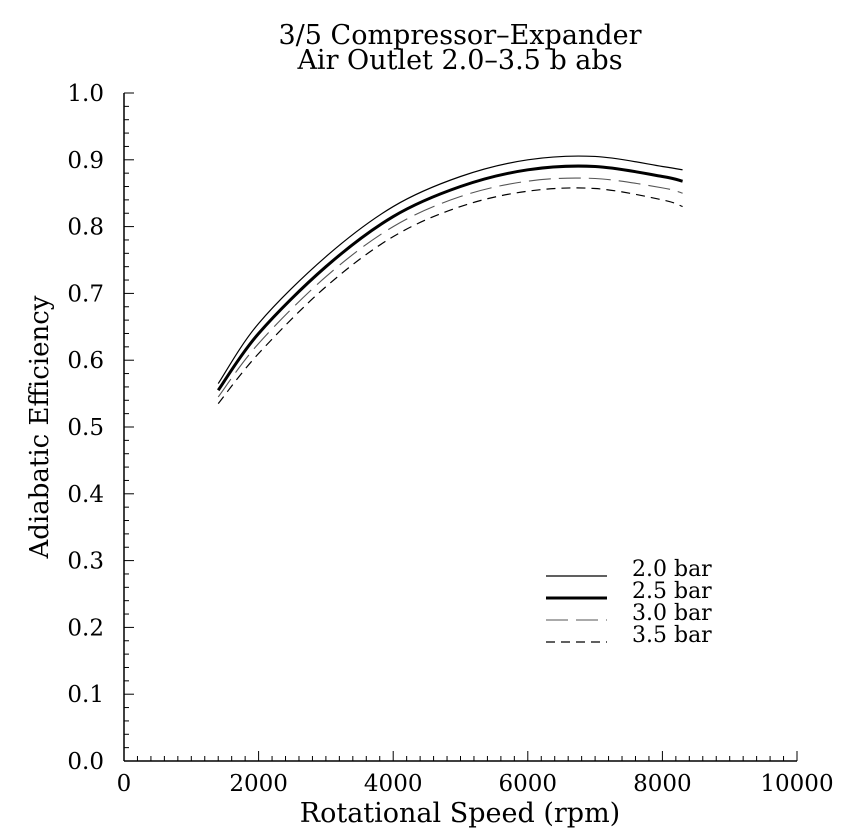 The image size is (868, 834). Describe the element at coordinates (124, 784) in the screenshot. I see `x-tick-label: 0` at that location.